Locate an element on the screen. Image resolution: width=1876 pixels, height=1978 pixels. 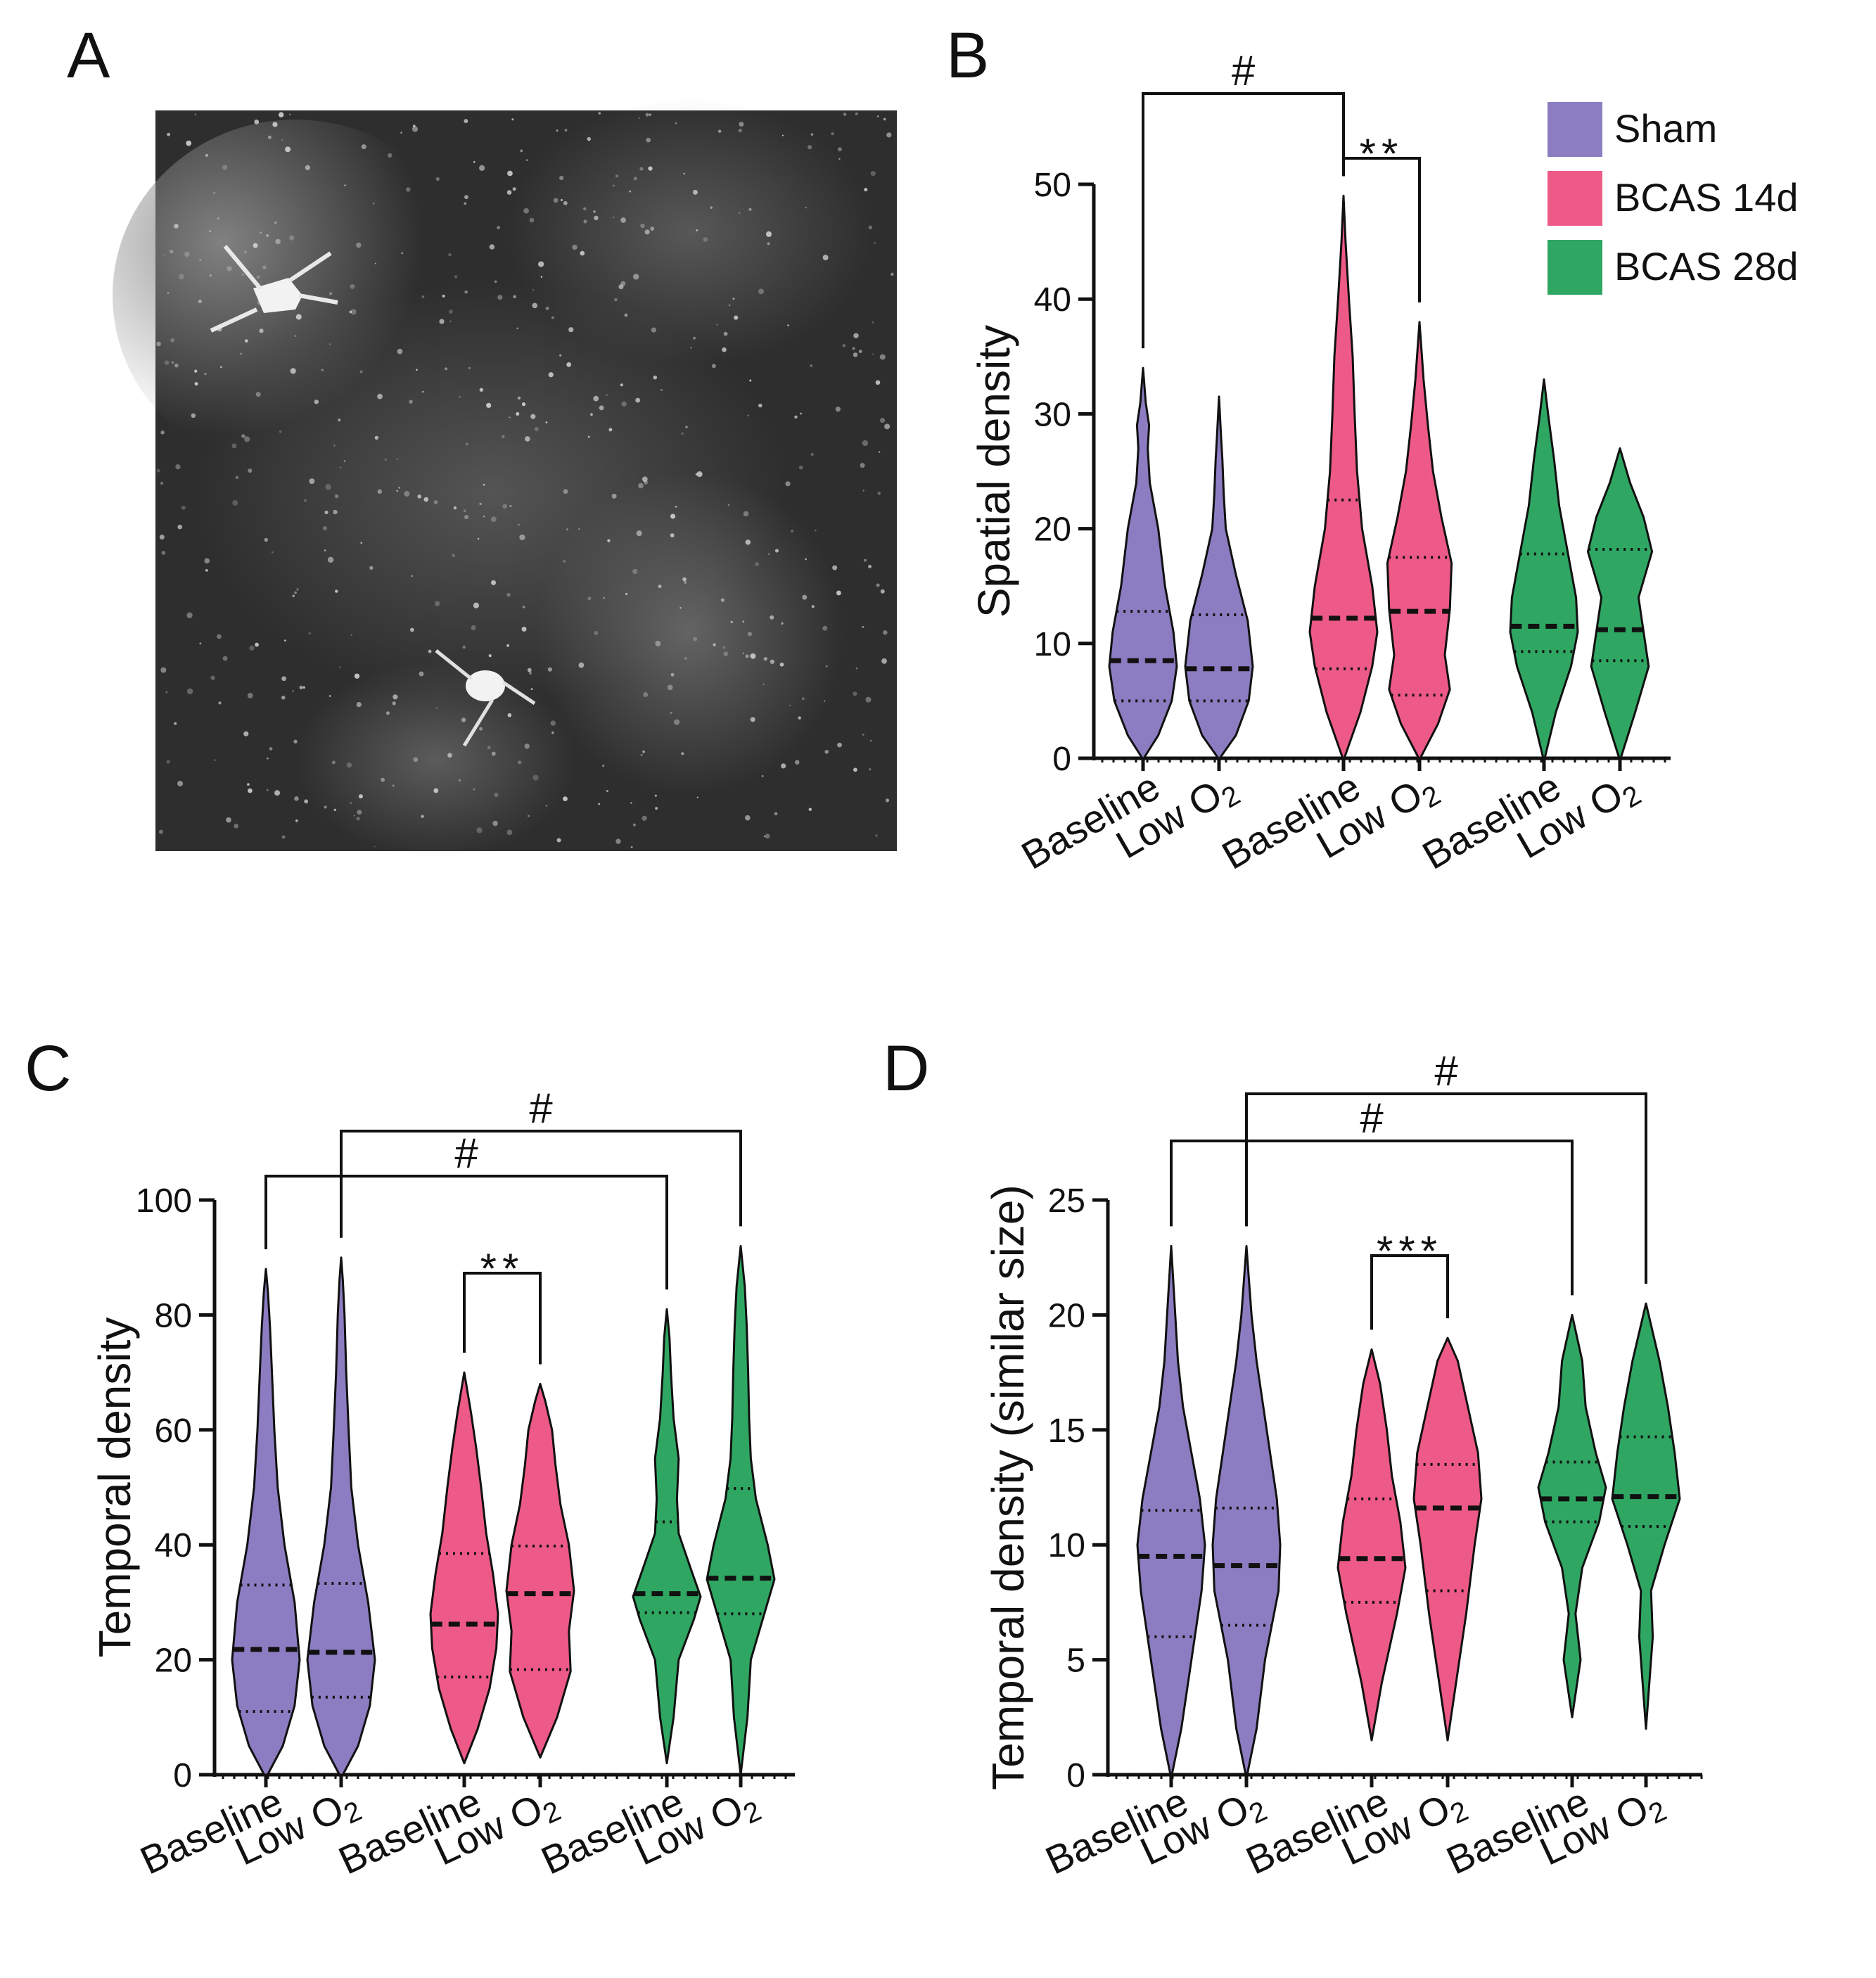
y-tick-label: 100 is located at coordinates (164, 1201).